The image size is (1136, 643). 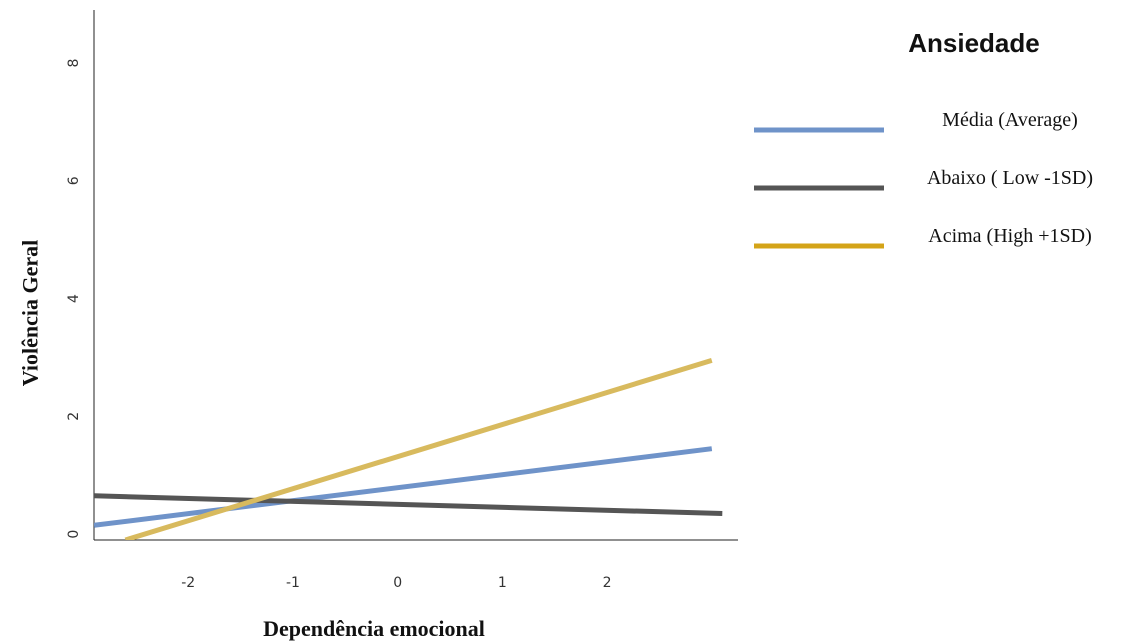 I want to click on x-axis-title: Dependência emocional, so click(x=374, y=628).